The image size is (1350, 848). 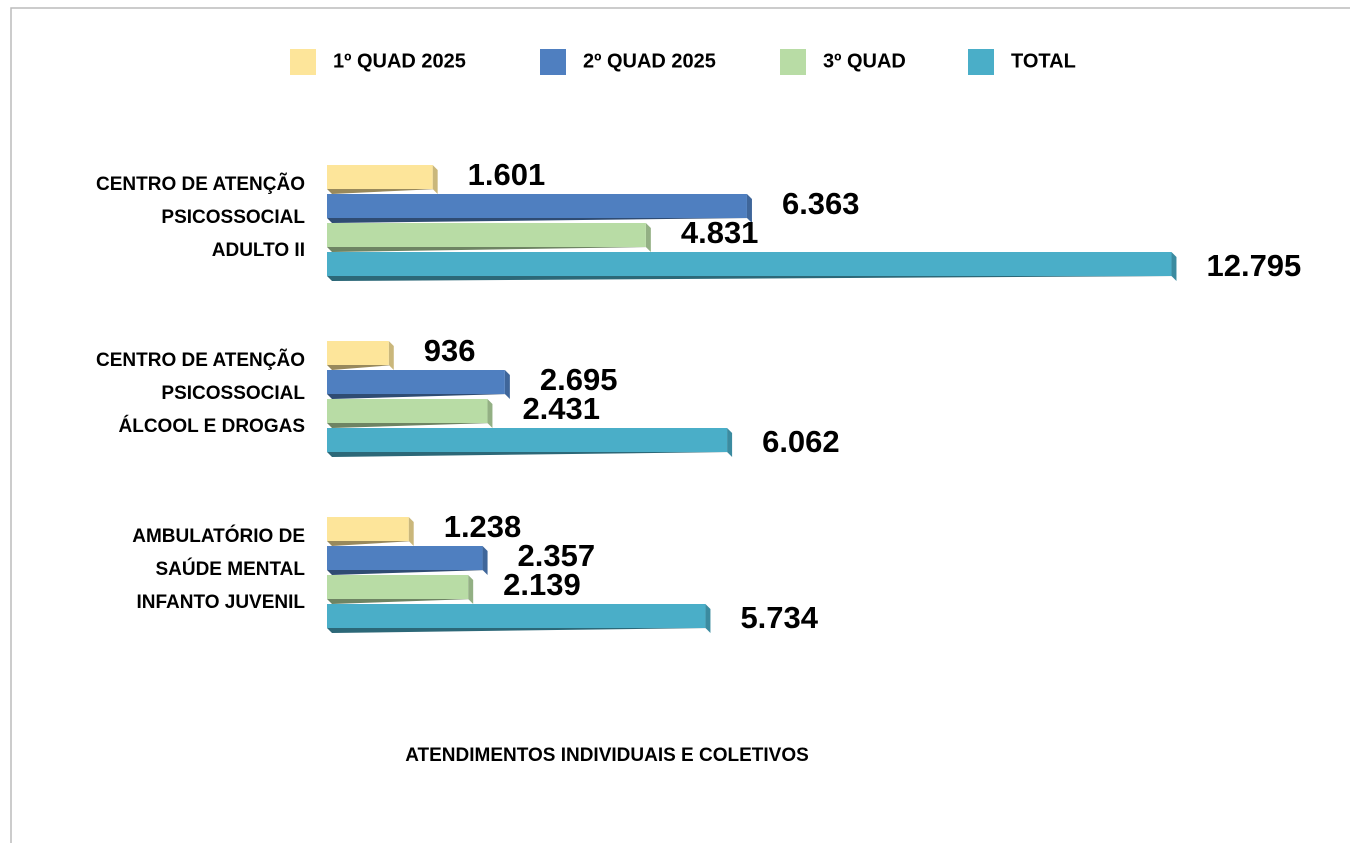 What do you see at coordinates (230, 569) in the screenshot?
I see `category-label: SAÚDE MENTAL` at bounding box center [230, 569].